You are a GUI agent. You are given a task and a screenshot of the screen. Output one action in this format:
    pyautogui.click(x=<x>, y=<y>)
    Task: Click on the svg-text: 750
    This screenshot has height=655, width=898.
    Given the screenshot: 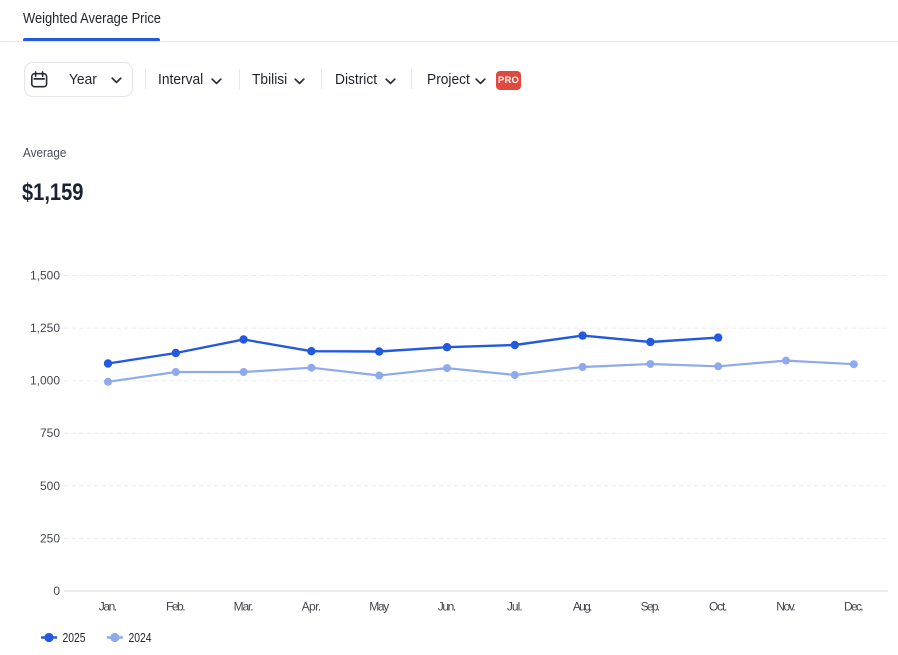 What is the action you would take?
    pyautogui.click(x=50, y=433)
    